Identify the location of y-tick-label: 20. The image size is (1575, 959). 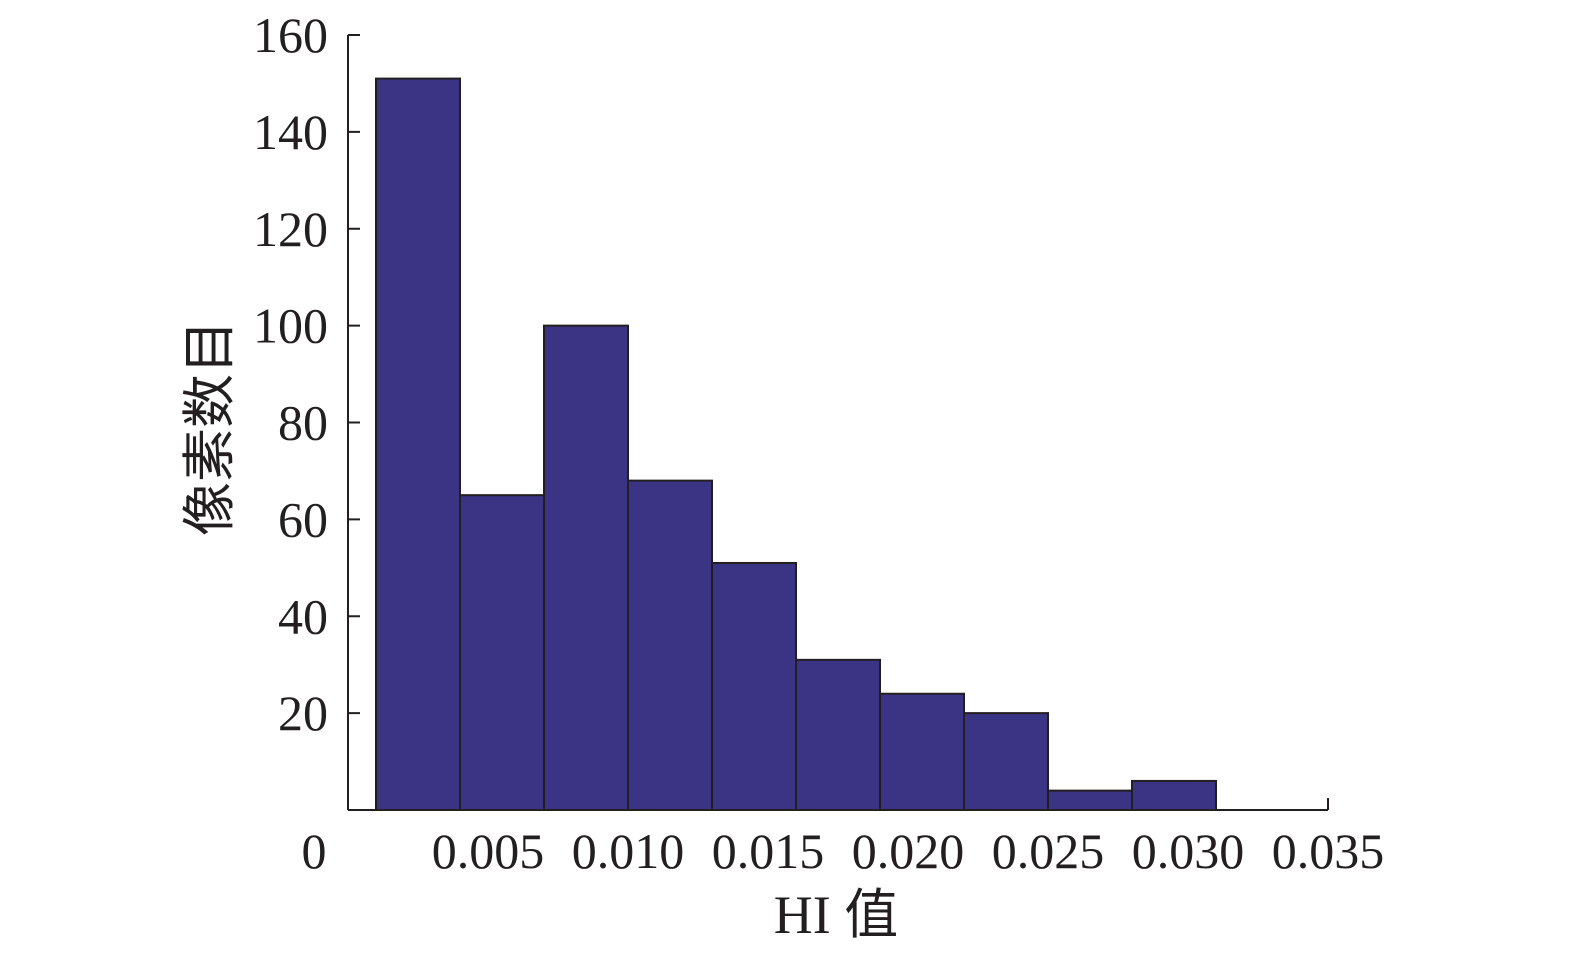
(303, 713).